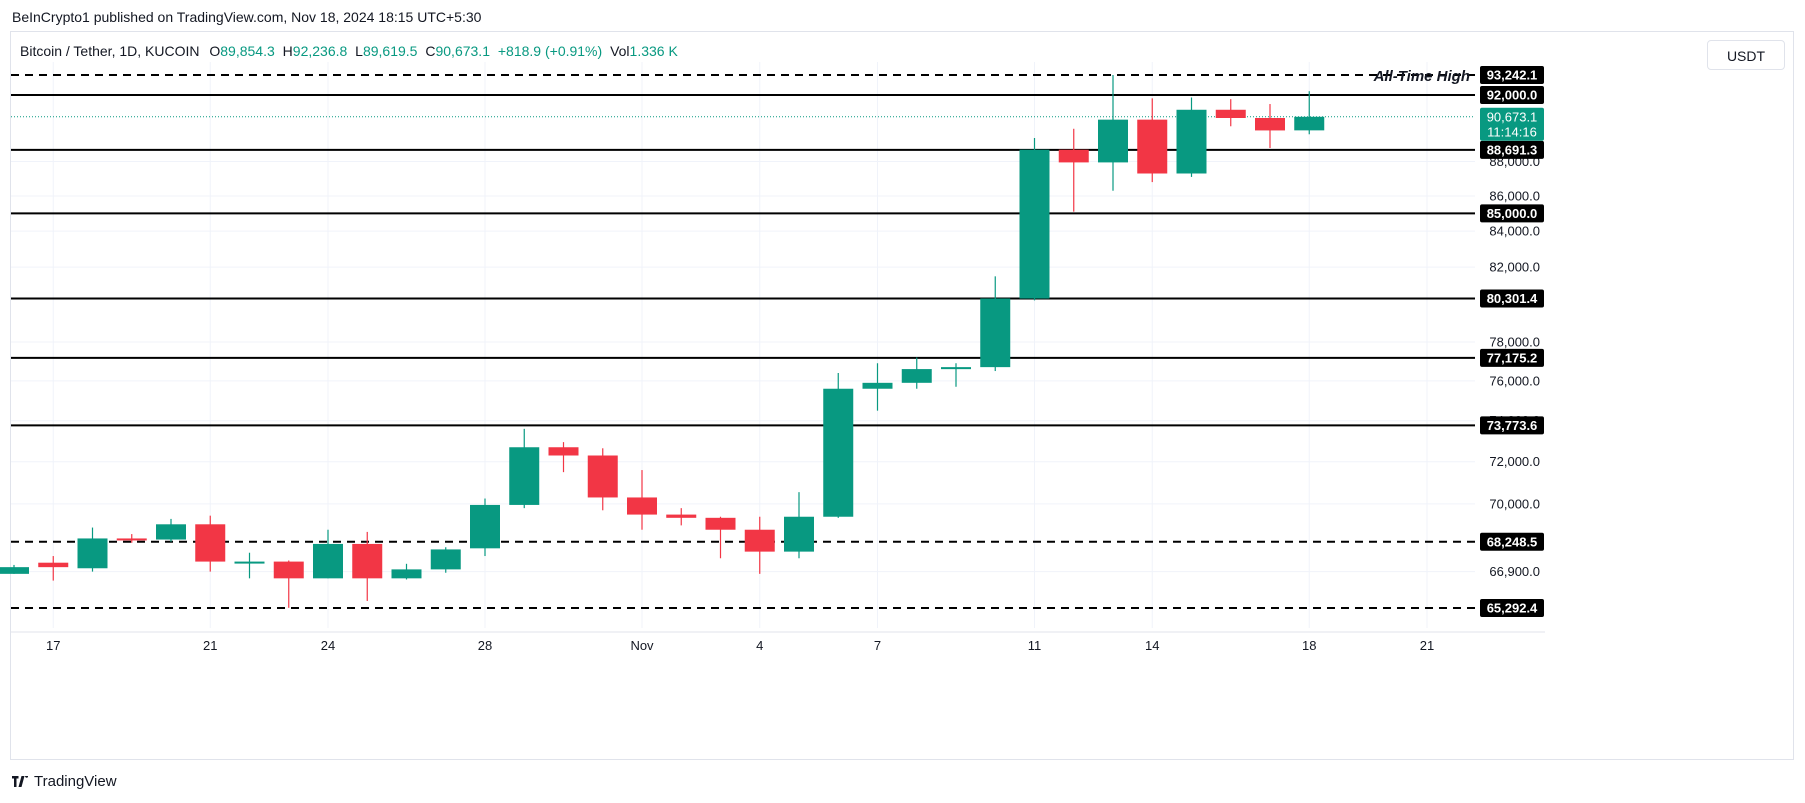  What do you see at coordinates (20, 781) in the screenshot?
I see `tradingview-logo-icon` at bounding box center [20, 781].